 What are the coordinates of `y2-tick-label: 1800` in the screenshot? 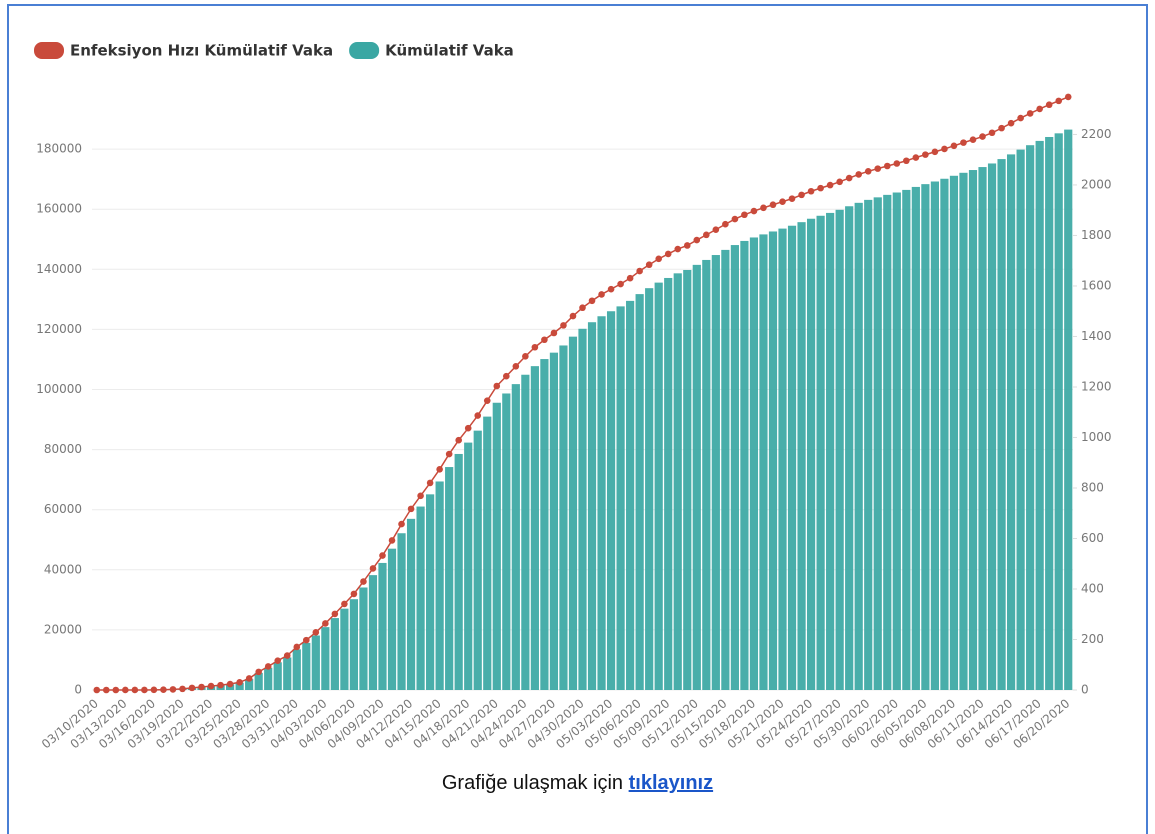 It's located at (1096, 235).